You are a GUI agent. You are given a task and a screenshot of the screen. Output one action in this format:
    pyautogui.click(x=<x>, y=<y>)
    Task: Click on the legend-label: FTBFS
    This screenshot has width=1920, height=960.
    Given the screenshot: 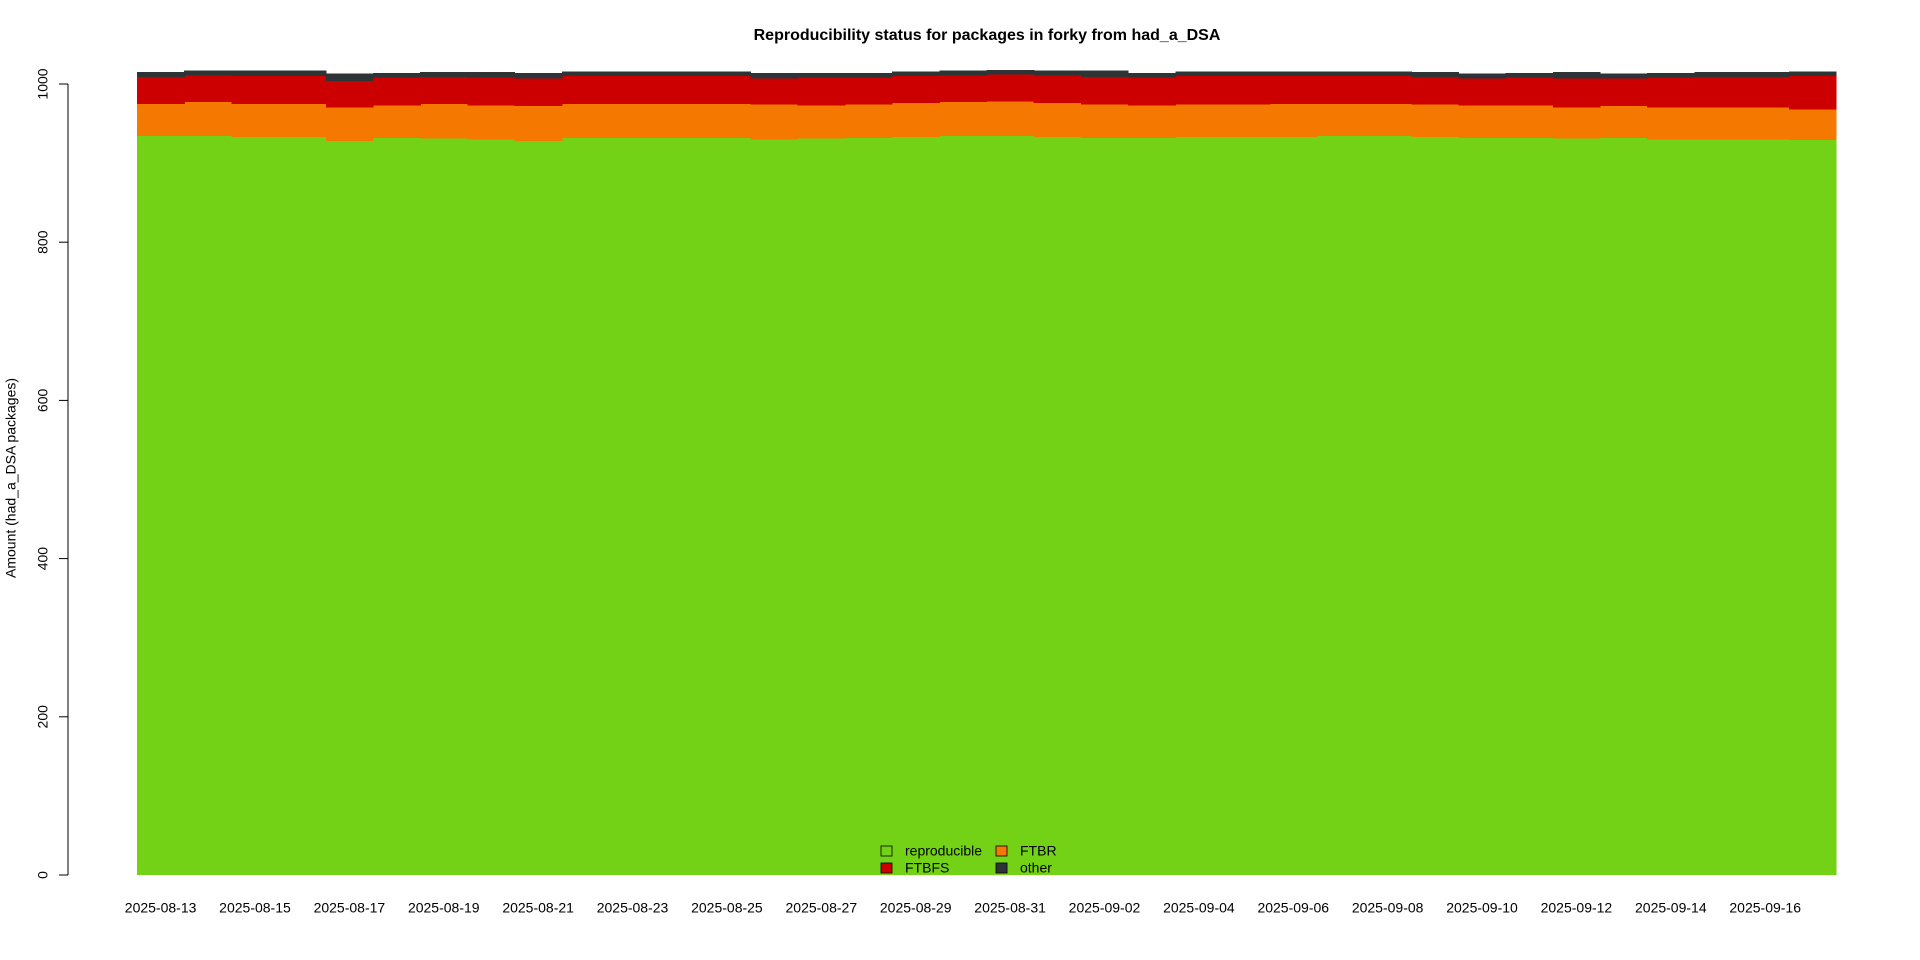 What is the action you would take?
    pyautogui.click(x=927, y=868)
    